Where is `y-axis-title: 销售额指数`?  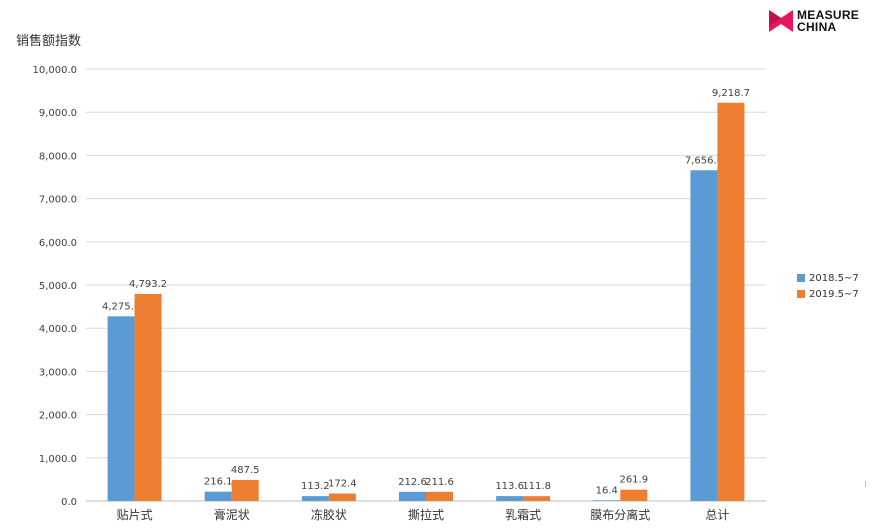
y-axis-title: 销售额指数 is located at coordinates (49, 41).